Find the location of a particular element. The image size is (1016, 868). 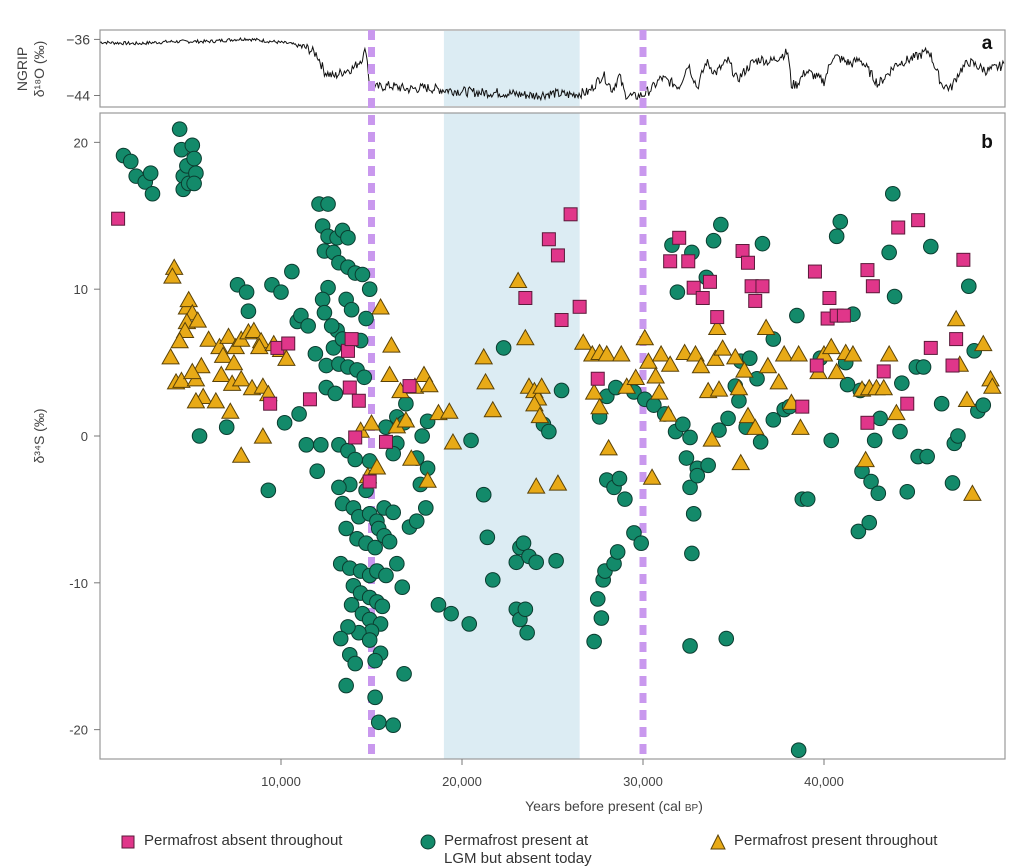

legend-triangle-icon is located at coordinates (718, 842).